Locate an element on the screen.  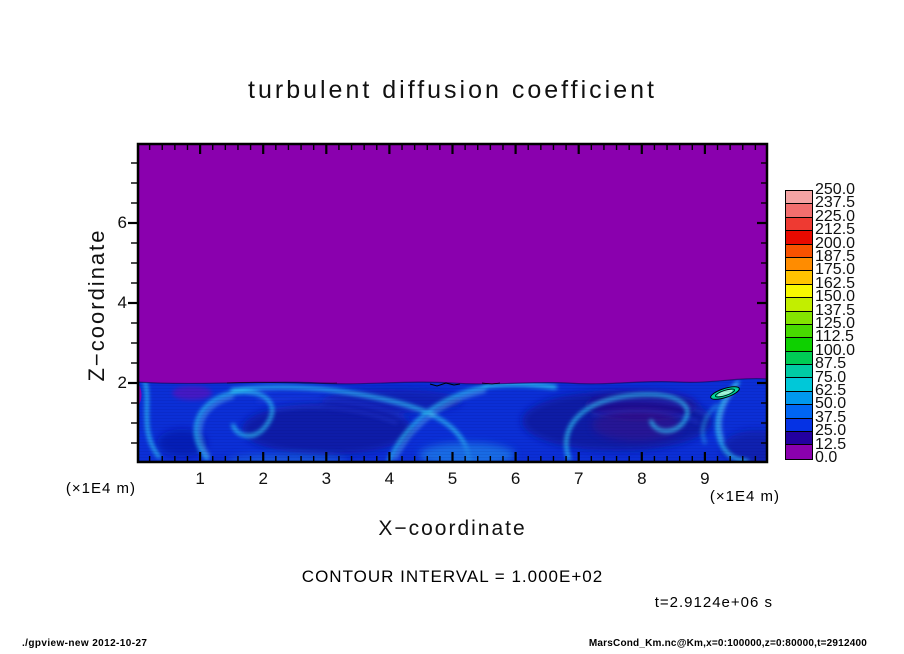
colorbar-level-label: 162.5 is located at coordinates (835, 283).